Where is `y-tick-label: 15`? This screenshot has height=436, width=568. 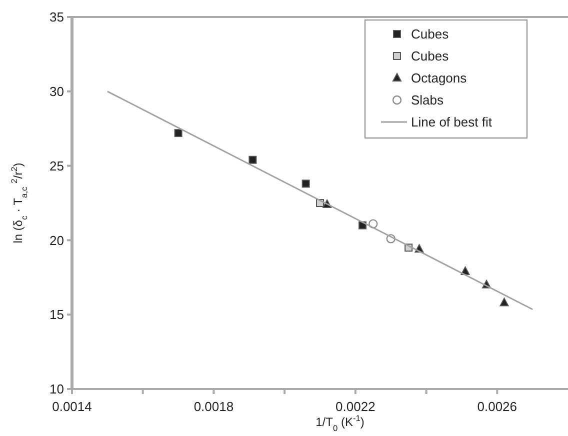 y-tick-label: 15 is located at coordinates (57, 314).